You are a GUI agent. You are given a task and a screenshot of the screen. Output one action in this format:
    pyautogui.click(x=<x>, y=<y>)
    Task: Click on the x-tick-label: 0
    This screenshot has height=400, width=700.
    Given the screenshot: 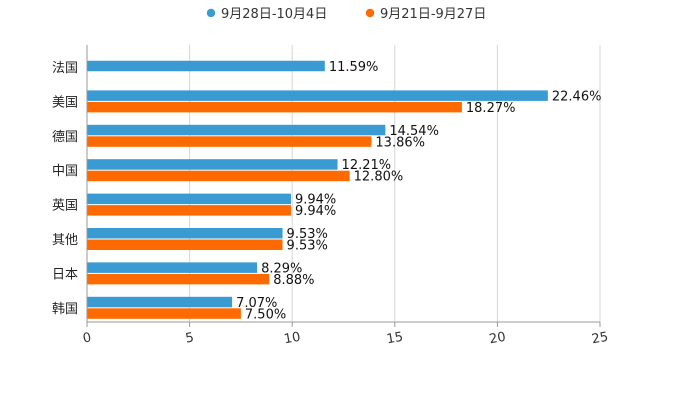 What is the action you would take?
    pyautogui.click(x=87, y=338)
    